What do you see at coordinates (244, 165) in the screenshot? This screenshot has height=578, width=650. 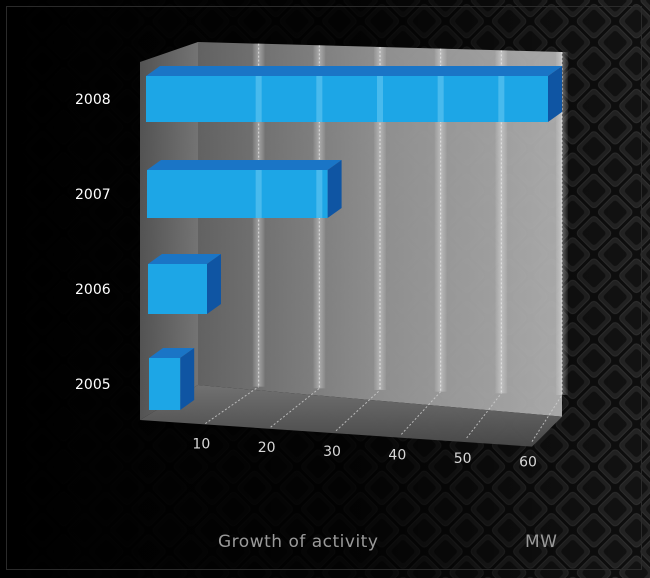 I see `bar-top-2007` at bounding box center [244, 165].